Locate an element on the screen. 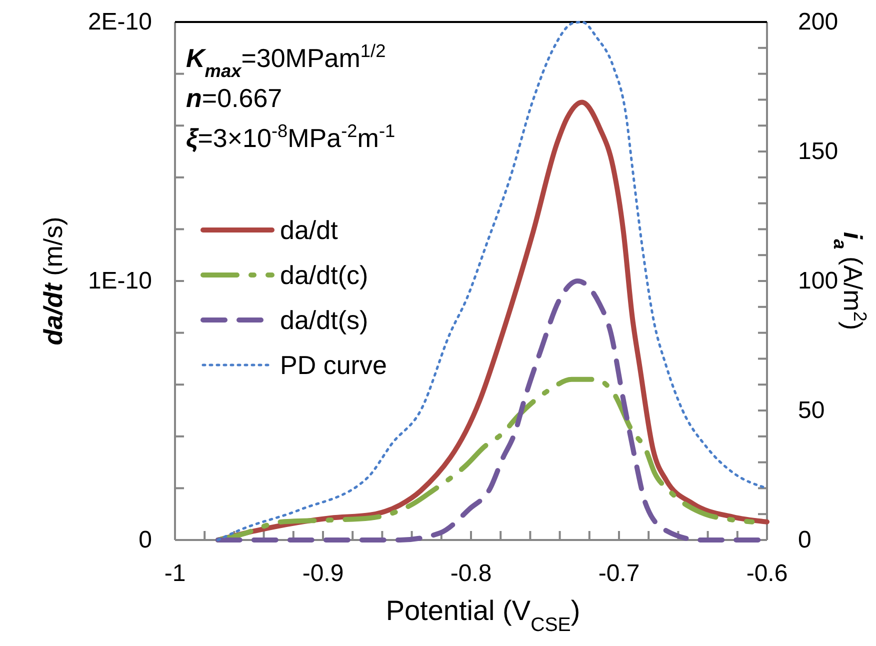  y2-tick-label: 0 is located at coordinates (805, 540).